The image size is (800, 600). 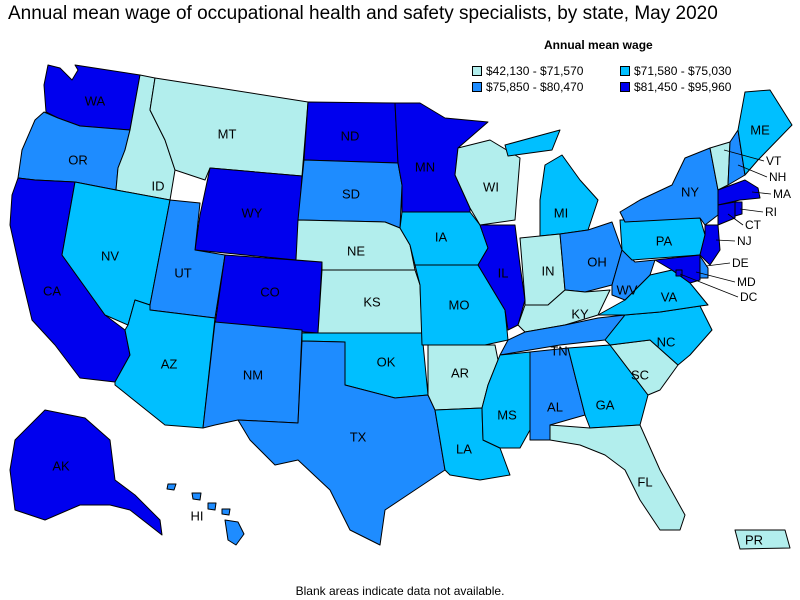 What do you see at coordinates (351, 132) in the screenshot?
I see `state-nd` at bounding box center [351, 132].